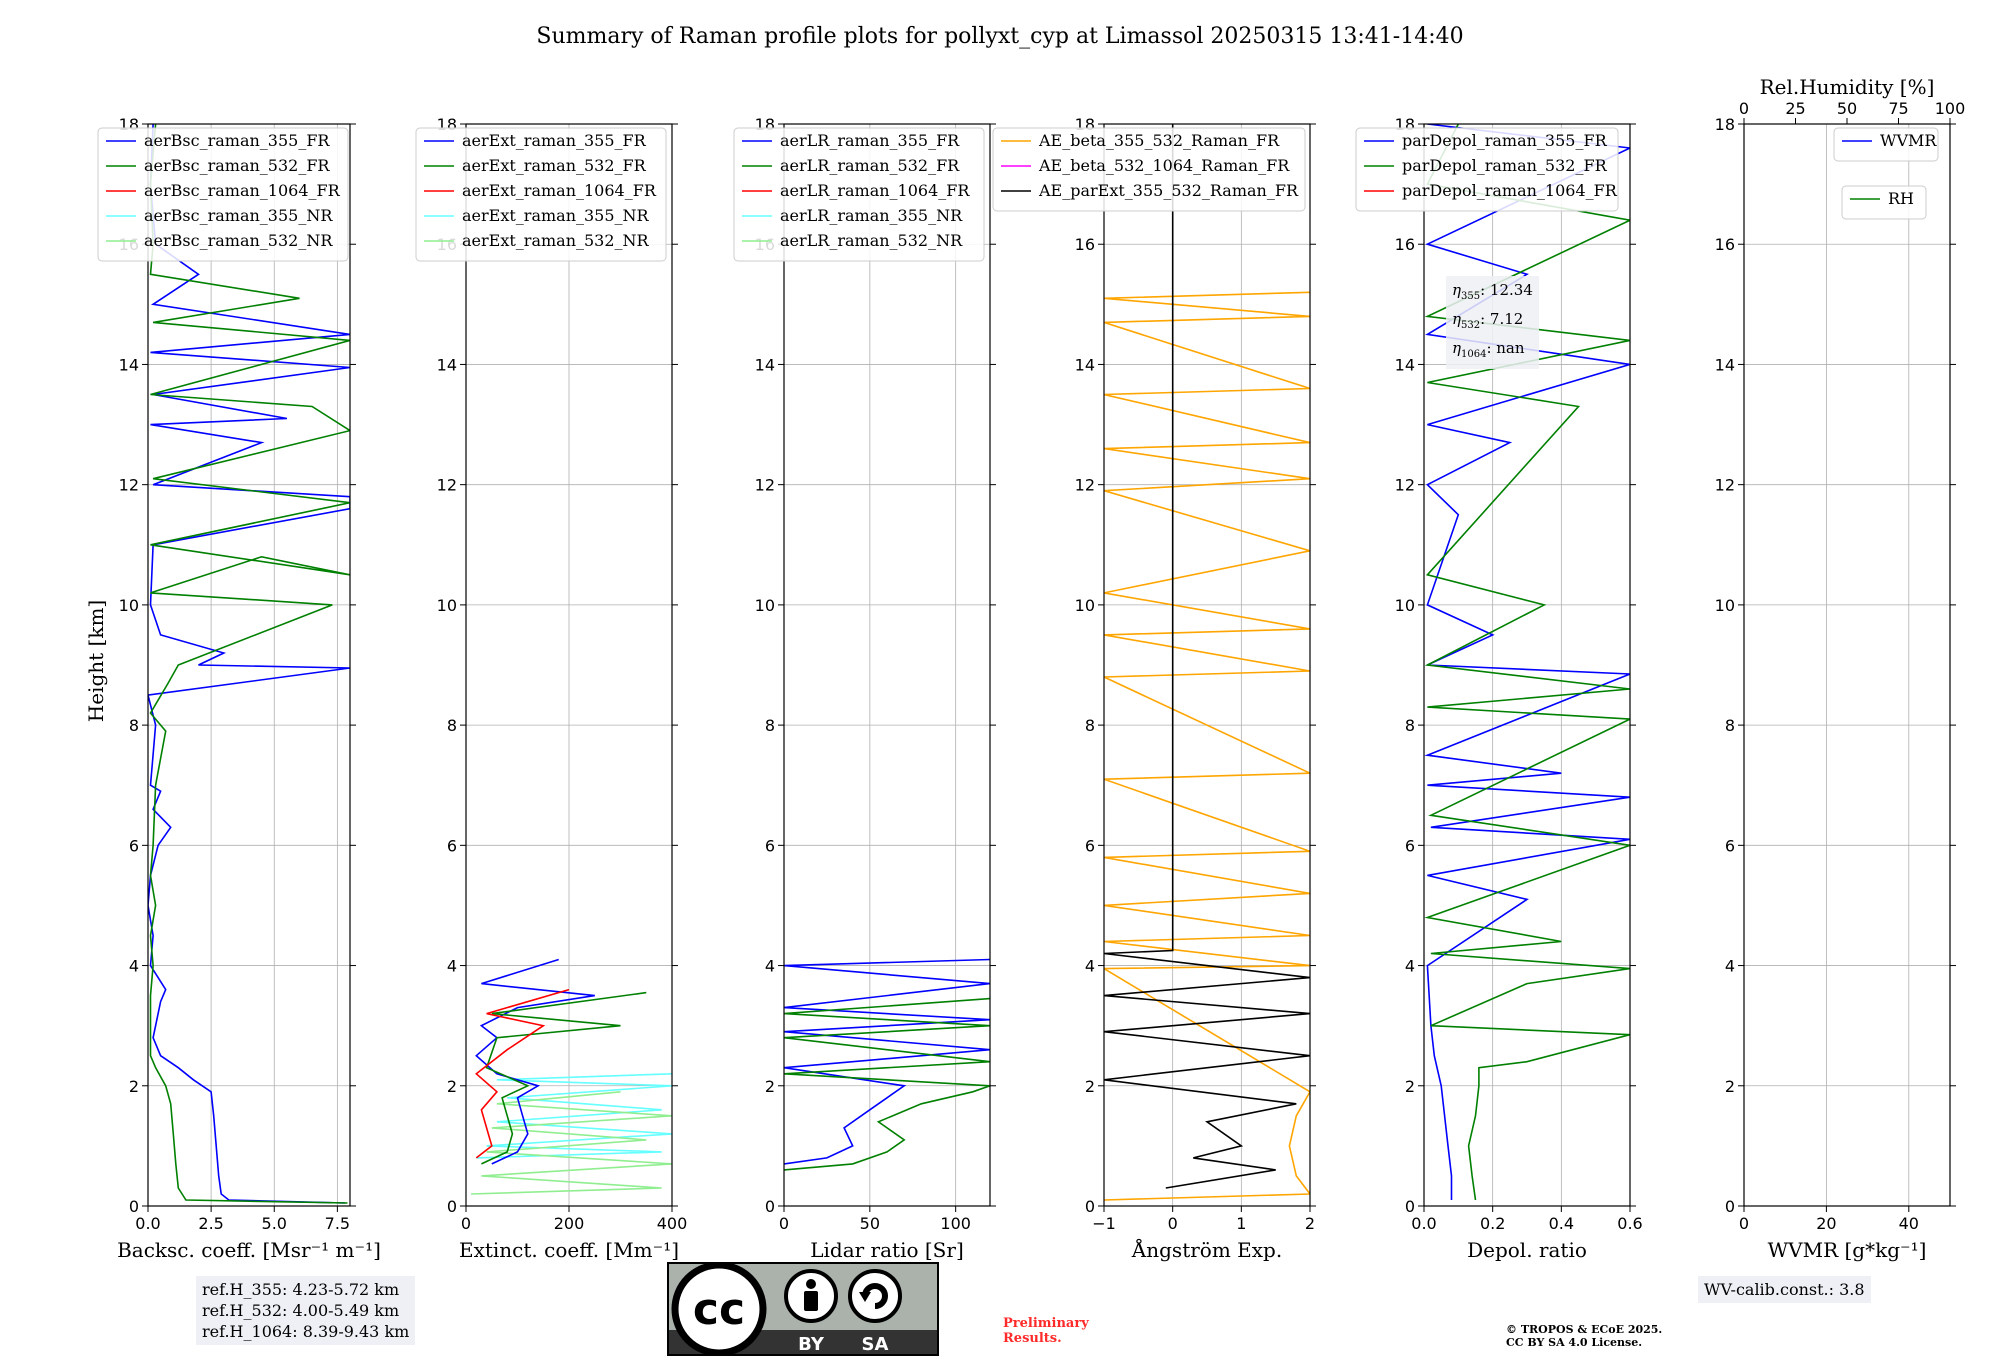 The height and width of the screenshot is (1360, 2000). What do you see at coordinates (554, 140) in the screenshot?
I see `legend-entry: aerExt_raman_355_FR` at bounding box center [554, 140].